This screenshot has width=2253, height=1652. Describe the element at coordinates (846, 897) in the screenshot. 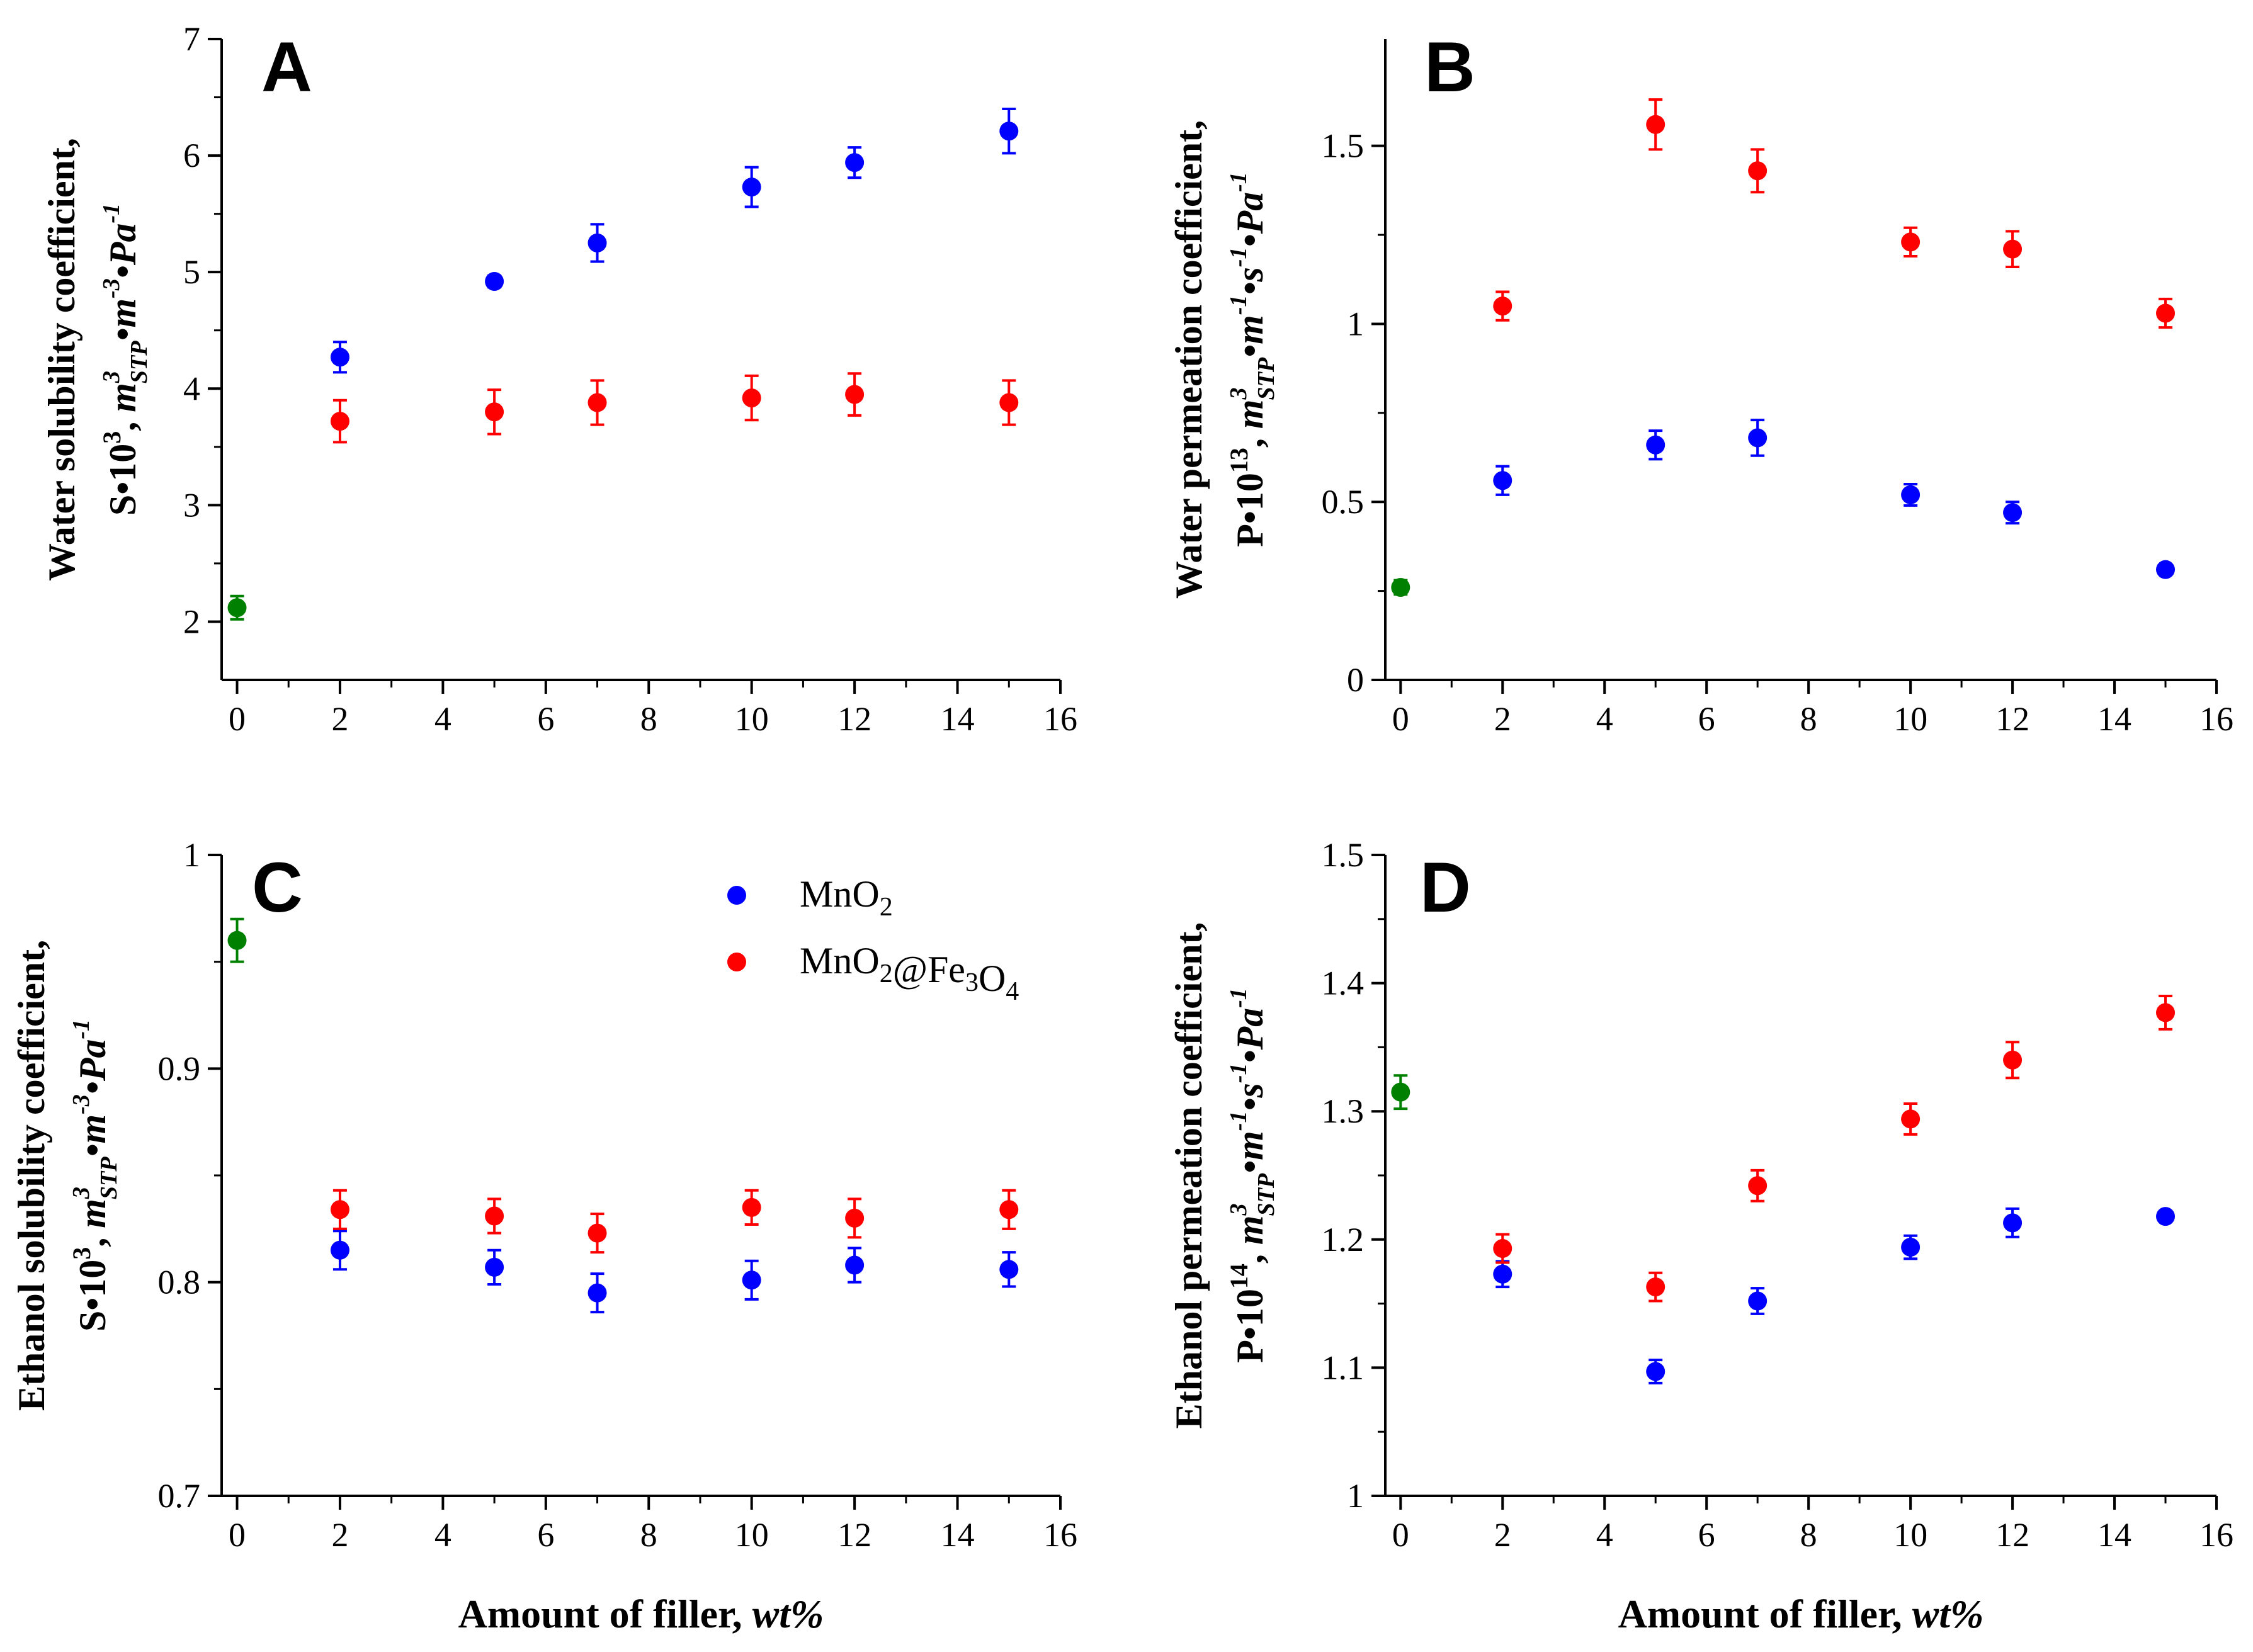

I see `legend-label: MnO2` at that location.